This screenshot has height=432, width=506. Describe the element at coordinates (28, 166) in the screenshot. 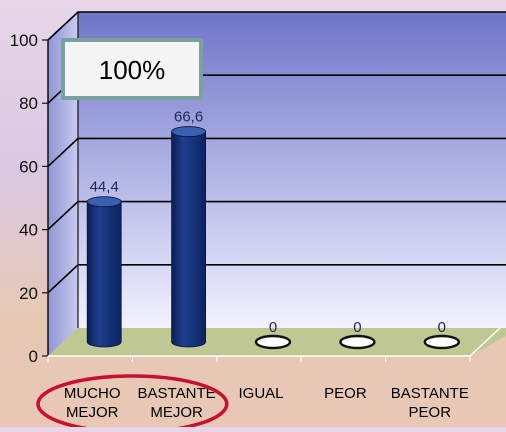

I see `y-tick-label: 60` at that location.